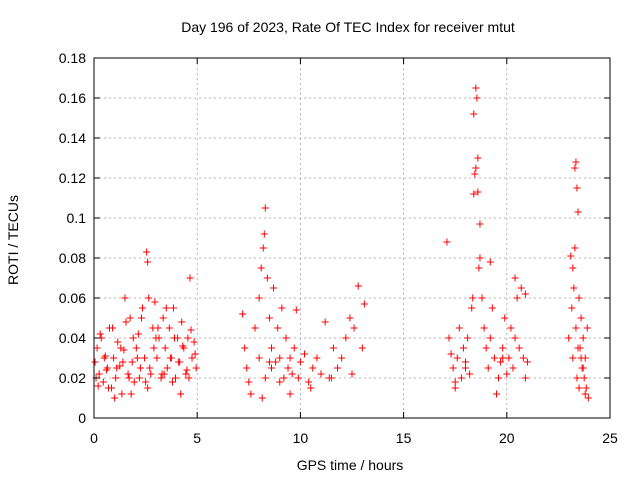 Image resolution: width=640 pixels, height=480 pixels. Describe the element at coordinates (507, 438) in the screenshot. I see `x-tick-label: 20` at that location.